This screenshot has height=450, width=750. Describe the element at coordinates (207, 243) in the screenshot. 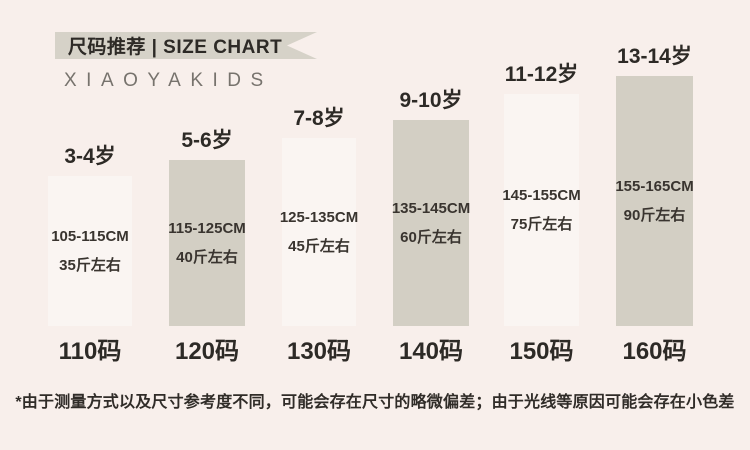

I see `size-bar: 115-125CM 40斤左右` at that location.